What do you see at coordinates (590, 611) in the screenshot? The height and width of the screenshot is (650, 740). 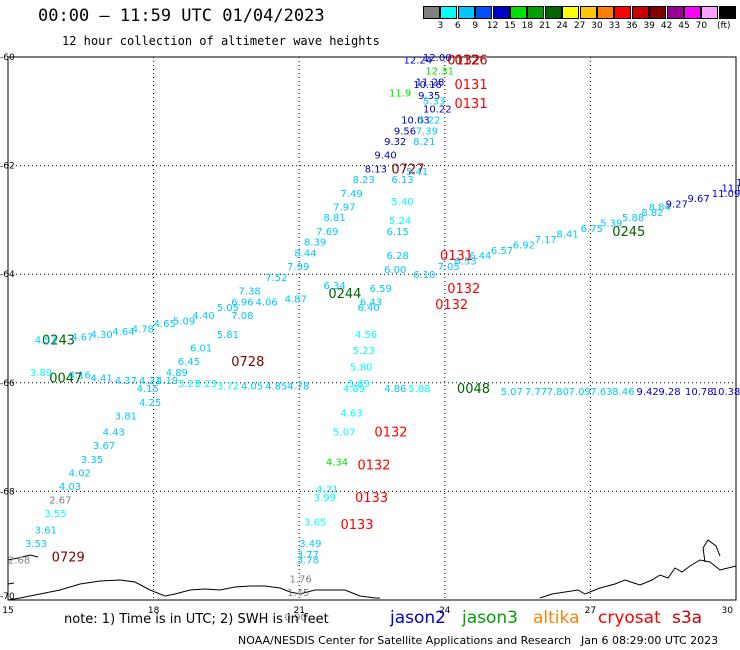 I see `lon-tick-label: 27` at bounding box center [590, 611].